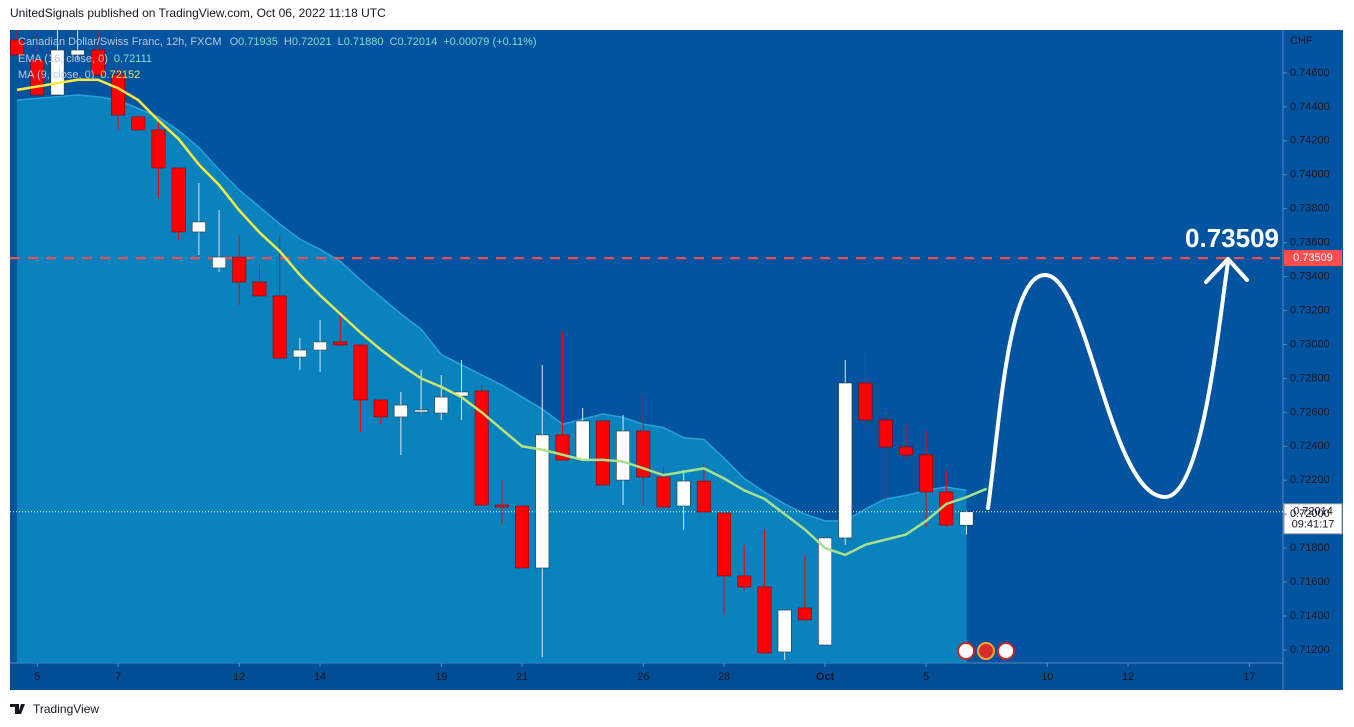 The width and height of the screenshot is (1354, 727). Describe the element at coordinates (120, 42) in the screenshot. I see `symbol-name: Canadian Dollar/Swiss Franc, 12h, FXCM` at that location.